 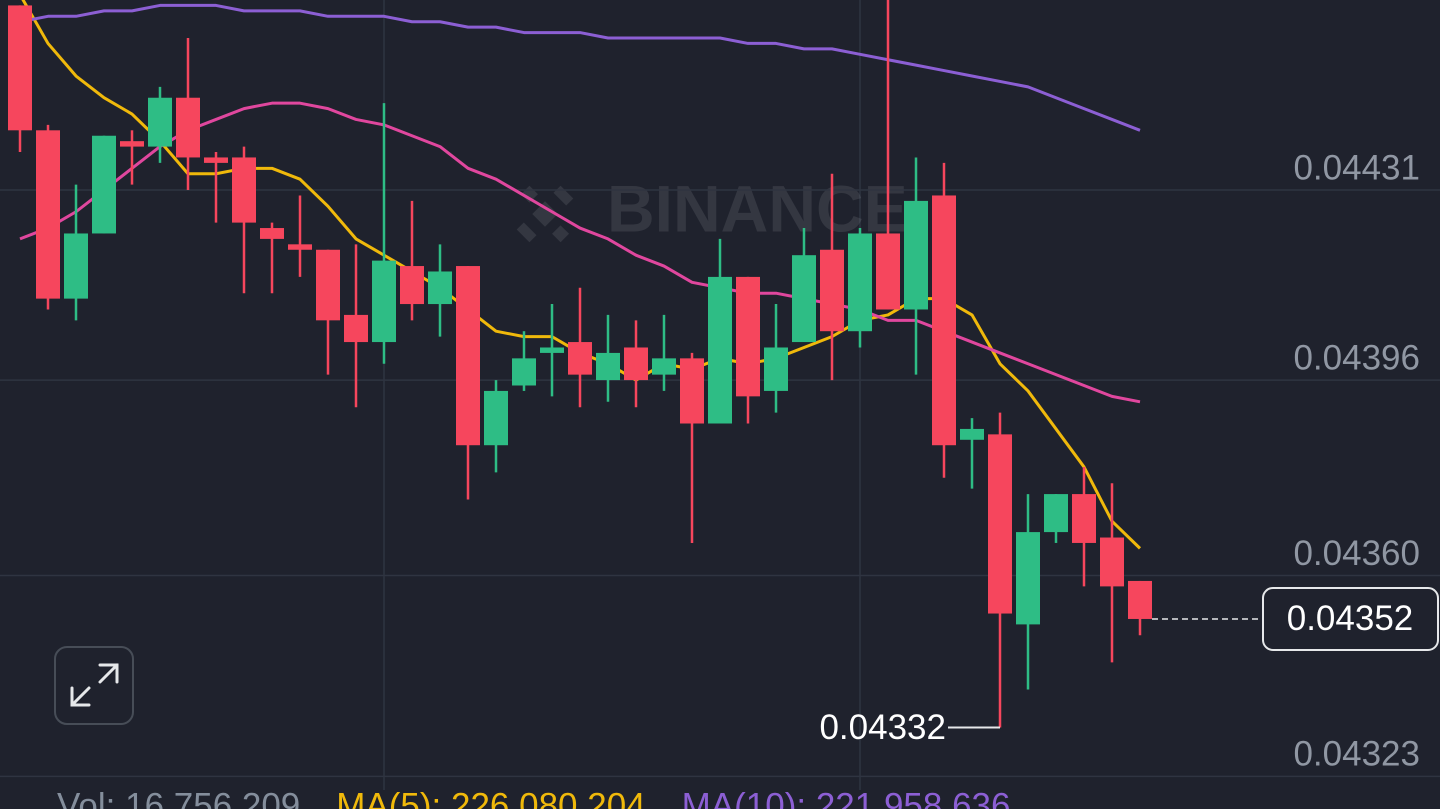 I want to click on last-price-box, so click(x=1350, y=618).